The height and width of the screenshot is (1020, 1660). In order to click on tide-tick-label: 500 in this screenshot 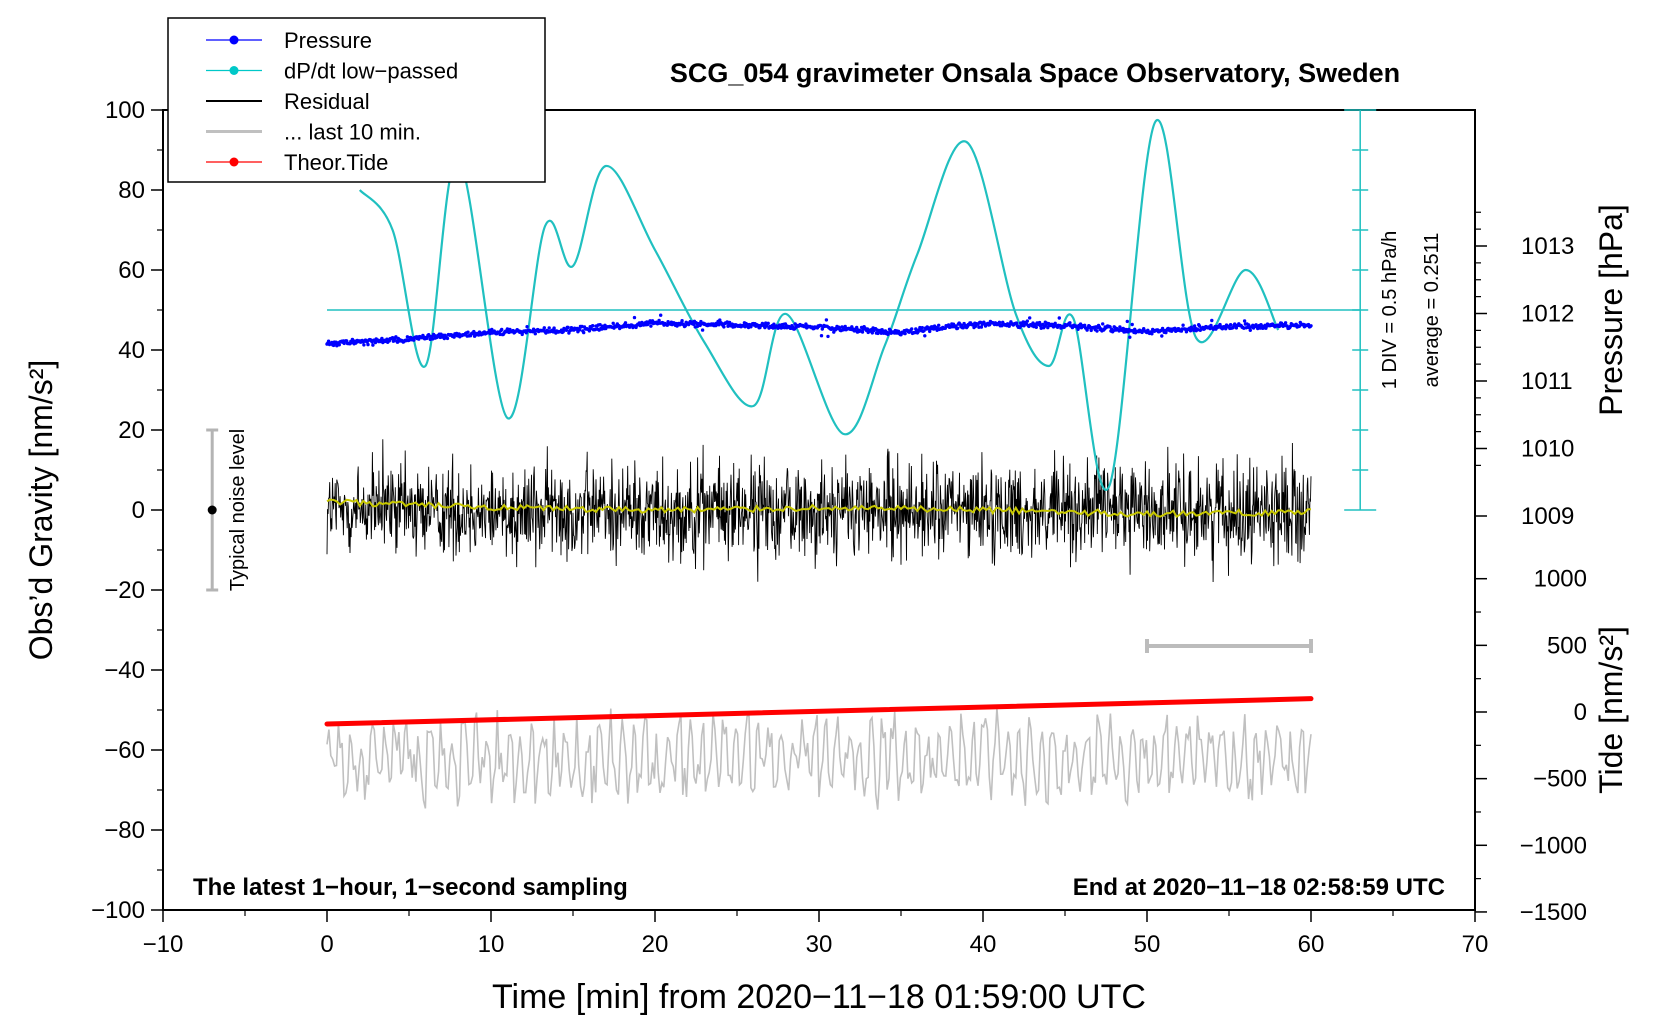, I will do `click(1567, 645)`.